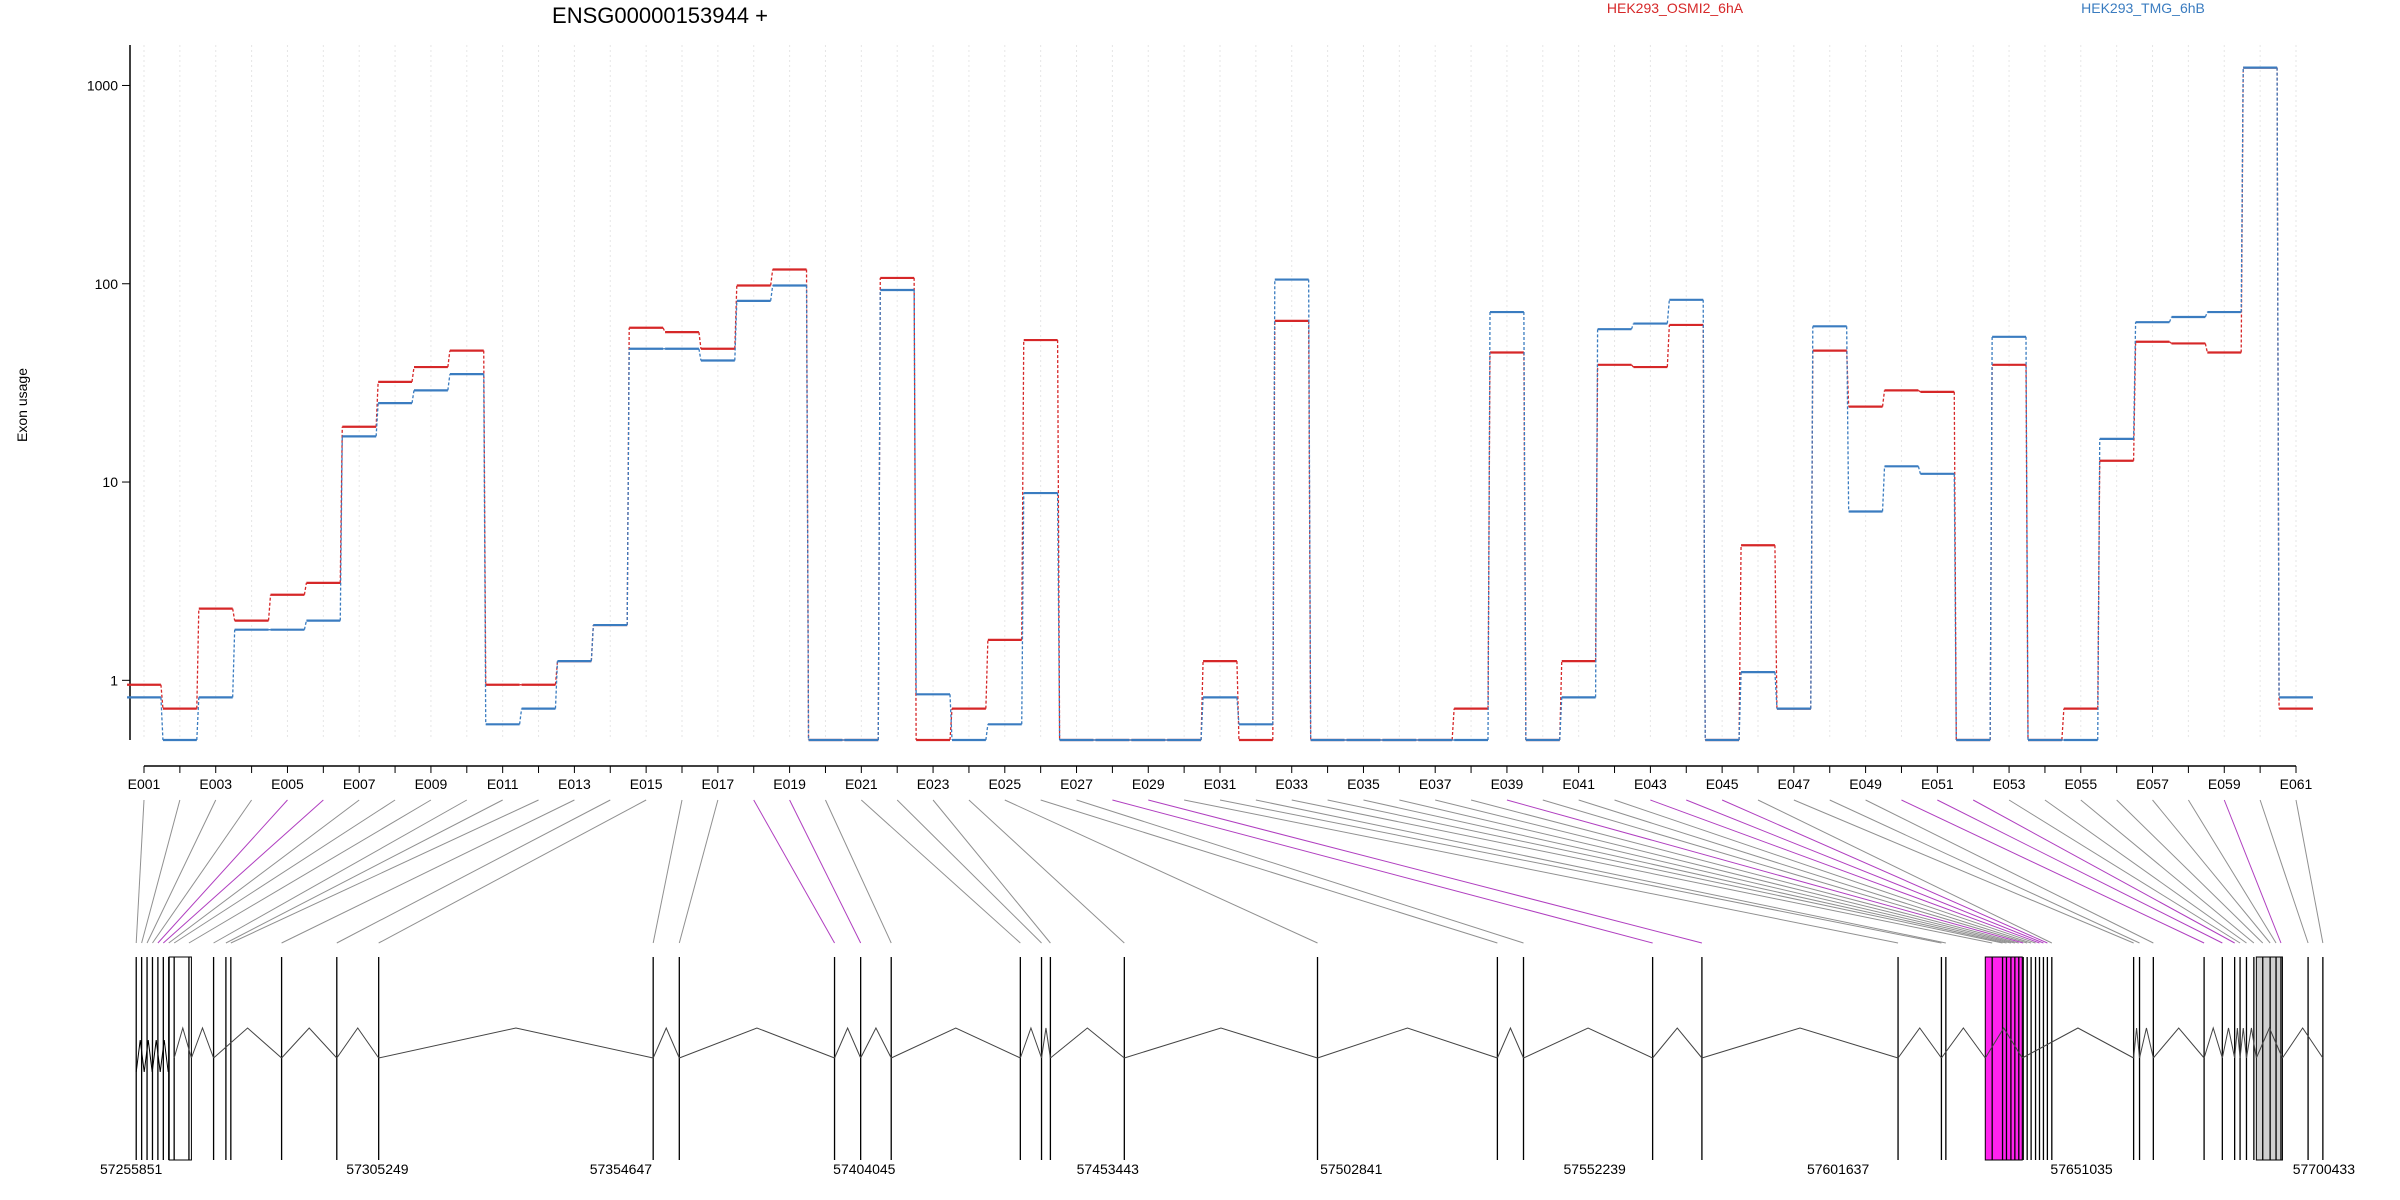 The width and height of the screenshot is (2400, 1200). Describe the element at coordinates (2324, 1169) in the screenshot. I see `genomic-position-label: 57700433` at that location.